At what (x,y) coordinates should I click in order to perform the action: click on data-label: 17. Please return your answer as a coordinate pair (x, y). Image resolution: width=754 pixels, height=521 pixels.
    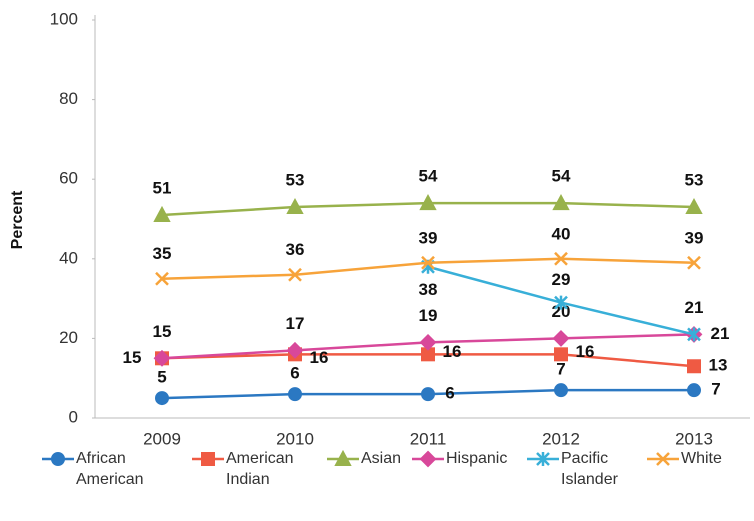
    Looking at the image, I should click on (295, 323).